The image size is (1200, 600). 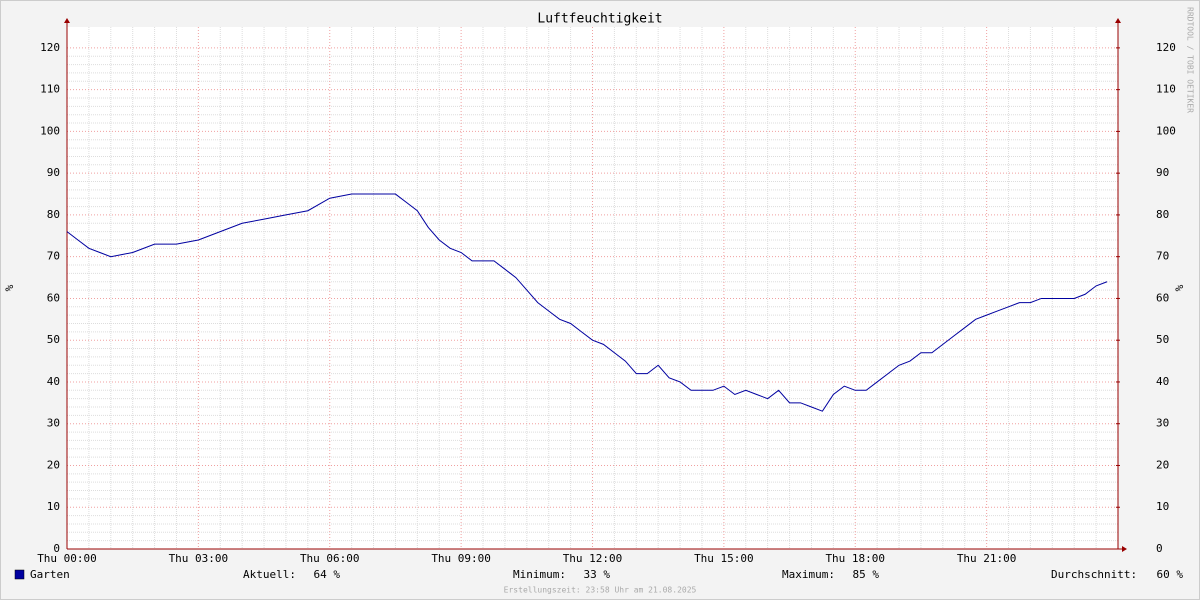 I want to click on y2-tick-label: 110, so click(x=1166, y=89).